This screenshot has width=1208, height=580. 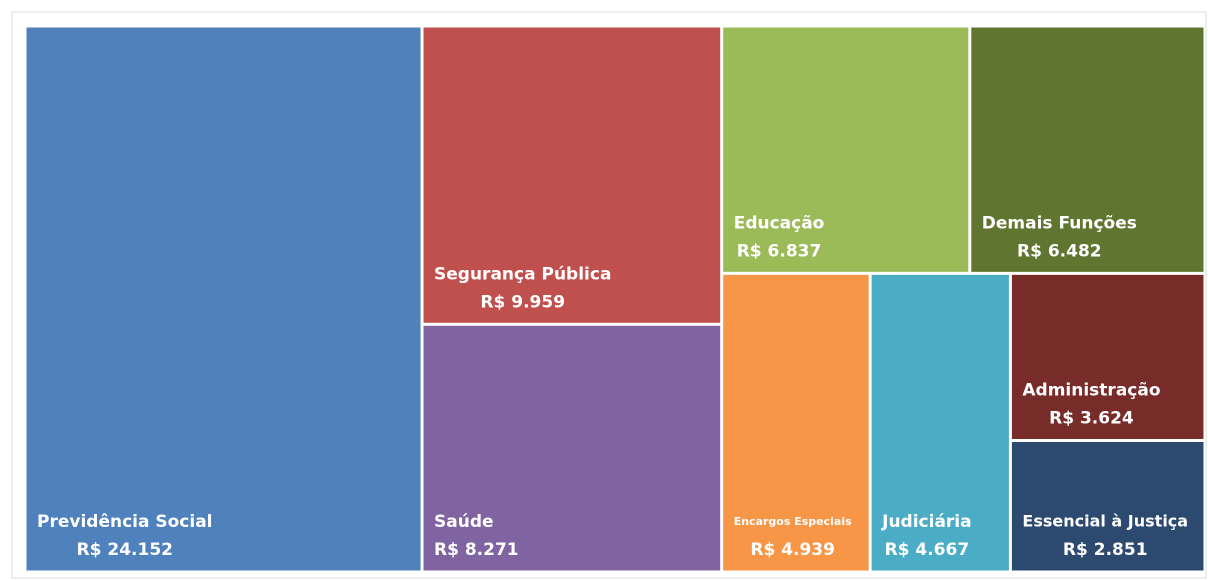 What do you see at coordinates (1105, 521) in the screenshot?
I see `cell-label: Essencial à Justiça` at bounding box center [1105, 521].